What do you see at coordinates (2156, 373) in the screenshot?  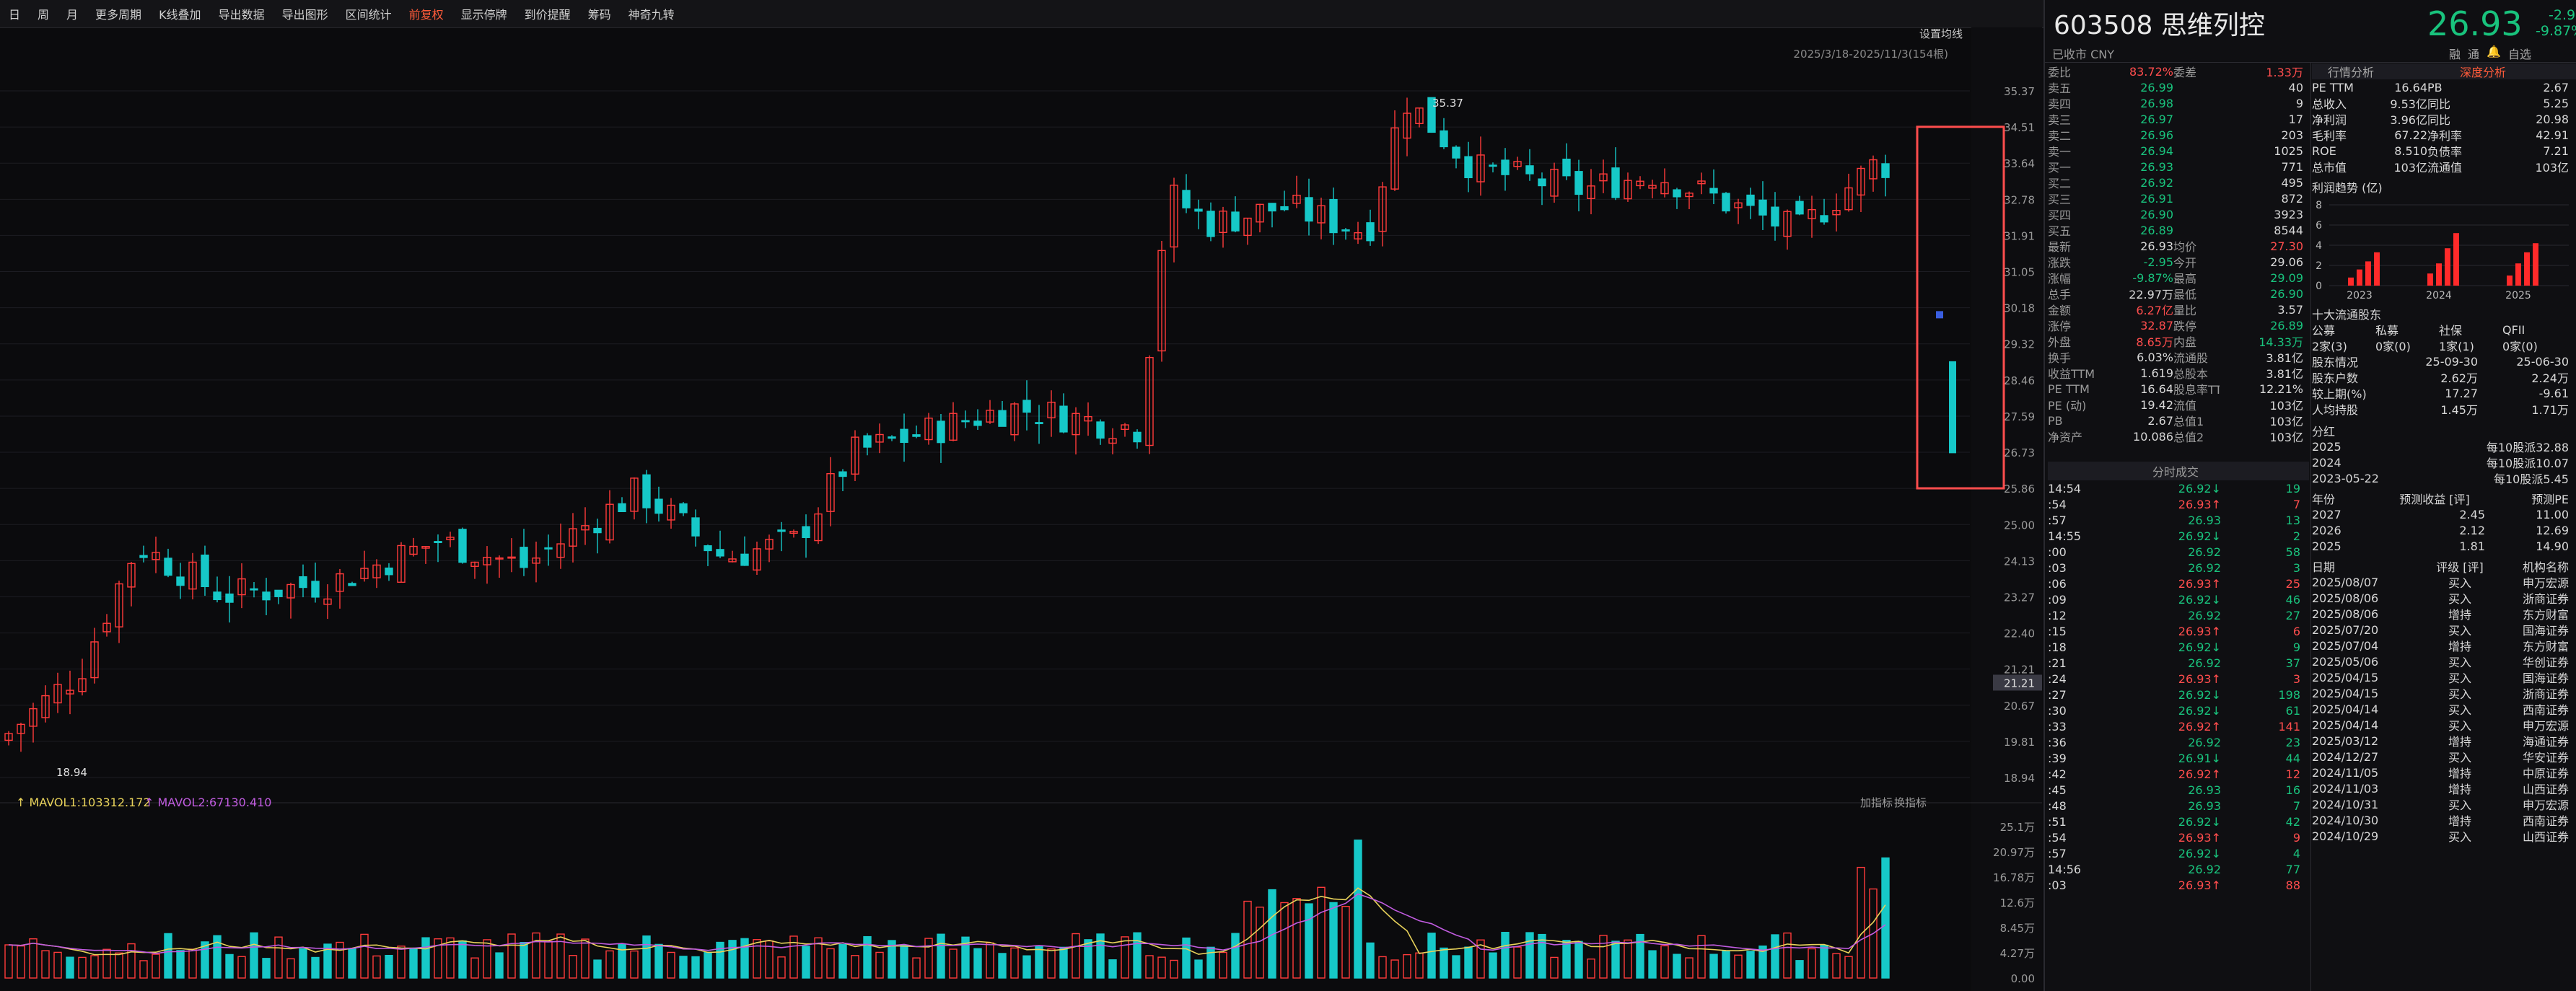 I see `cell: 1.619` at bounding box center [2156, 373].